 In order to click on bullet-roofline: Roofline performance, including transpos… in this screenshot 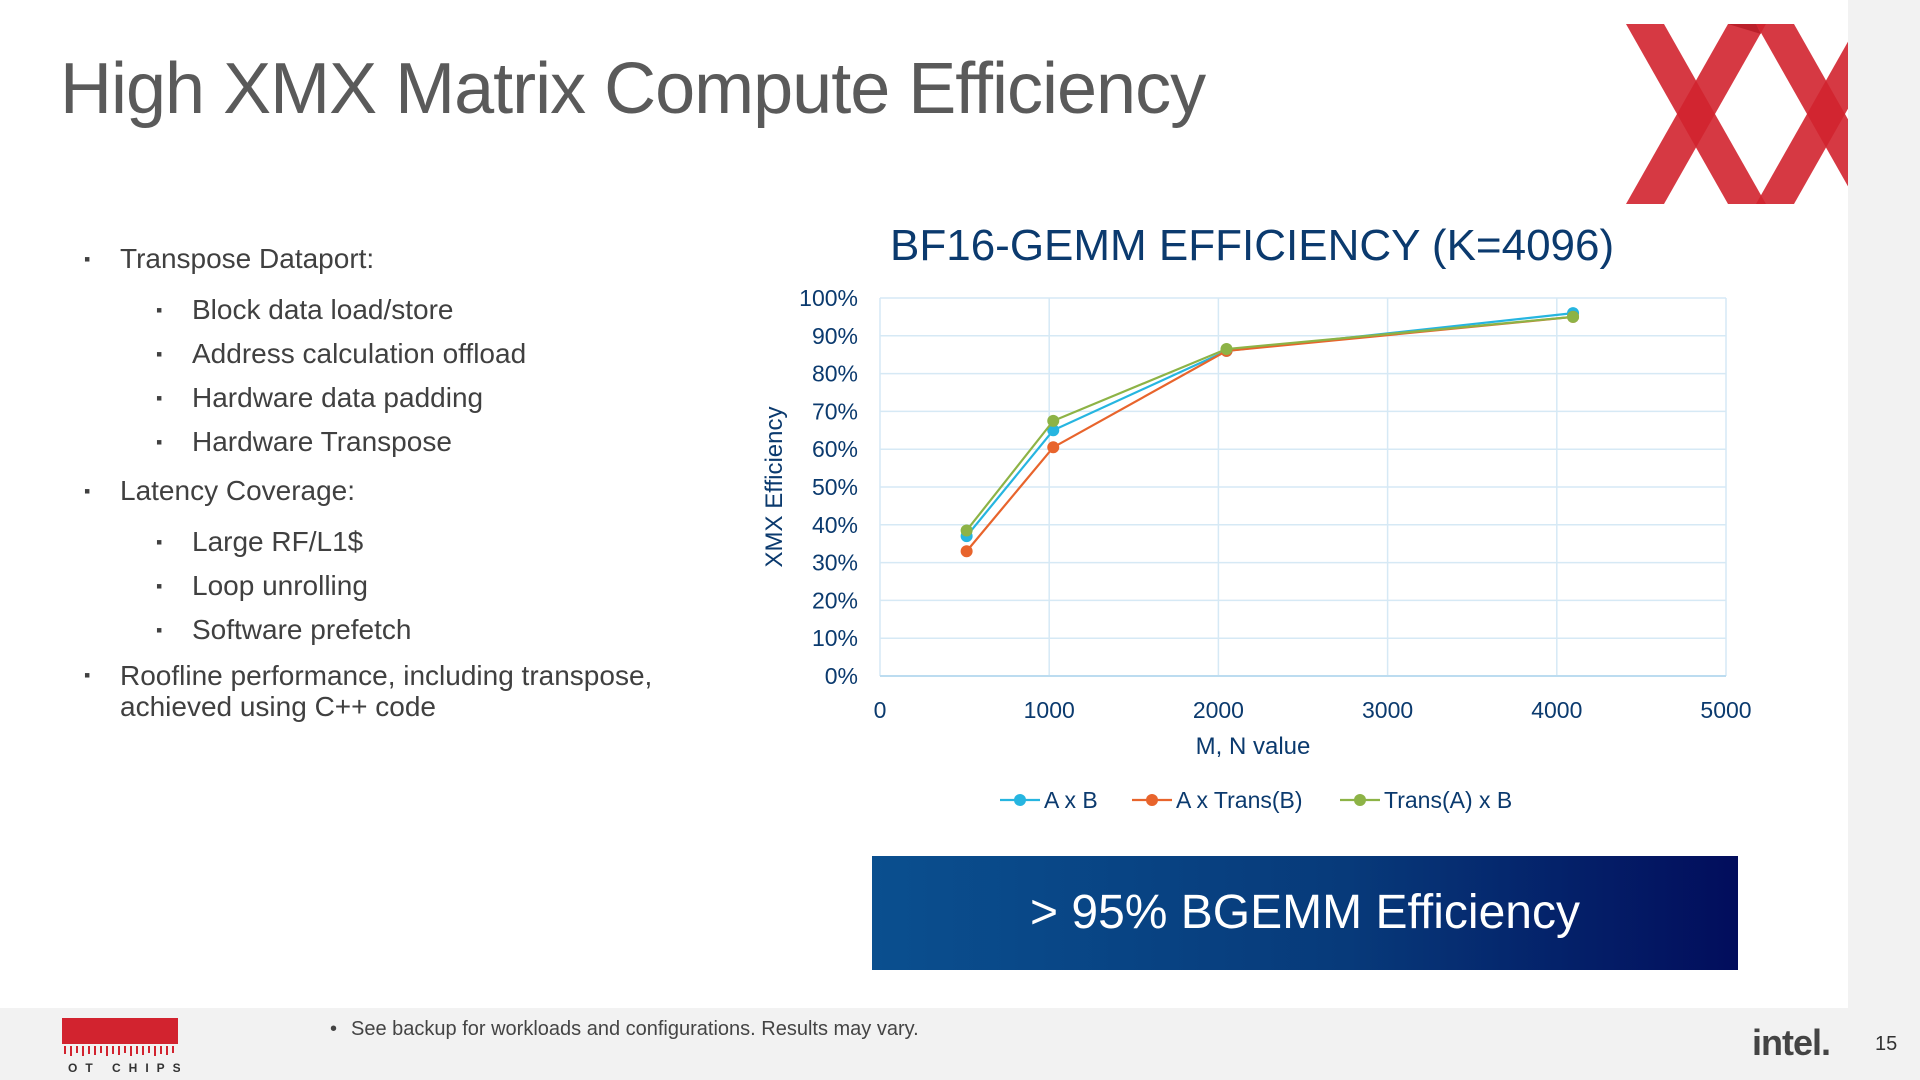, I will do `click(404, 691)`.